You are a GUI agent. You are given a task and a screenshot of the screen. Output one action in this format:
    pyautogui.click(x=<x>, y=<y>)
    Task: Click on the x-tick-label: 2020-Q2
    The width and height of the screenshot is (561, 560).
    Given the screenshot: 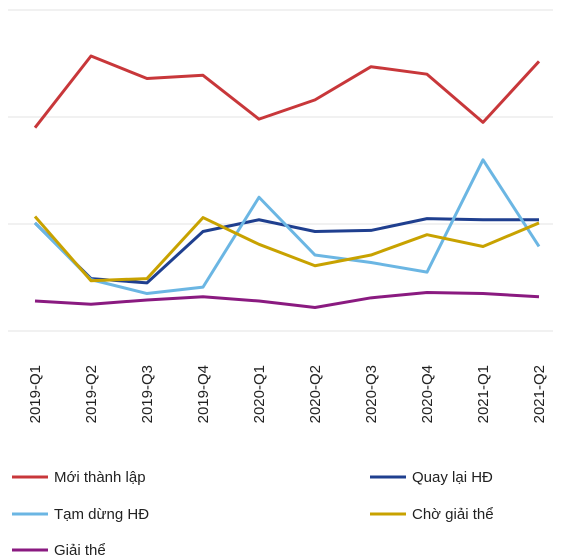 What is the action you would take?
    pyautogui.click(x=315, y=394)
    